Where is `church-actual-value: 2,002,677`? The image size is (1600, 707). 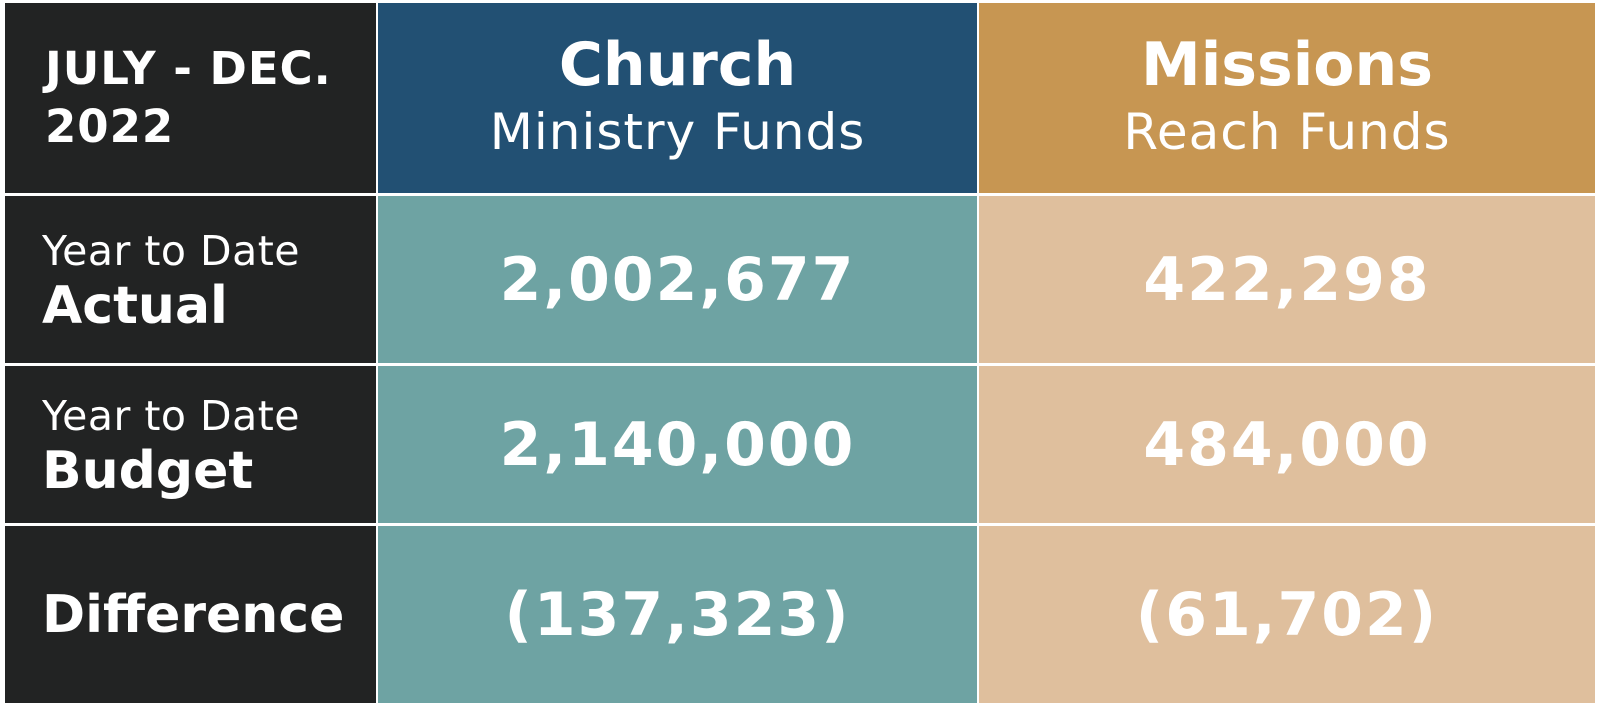
church-actual-value: 2,002,677 is located at coordinates (677, 279).